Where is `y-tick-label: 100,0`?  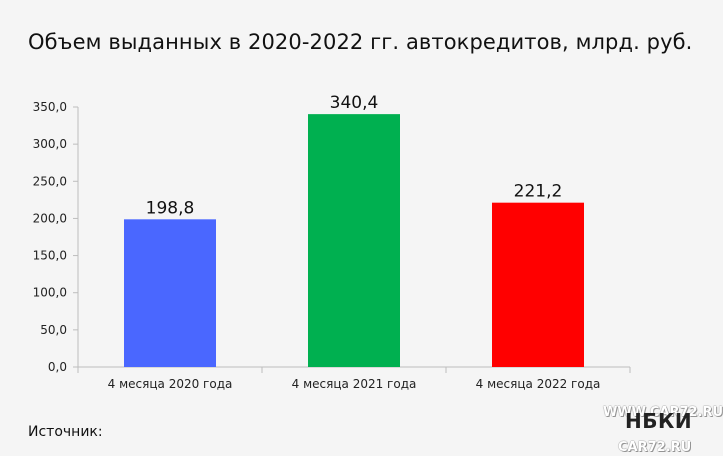 y-tick-label: 100,0 is located at coordinates (50, 293).